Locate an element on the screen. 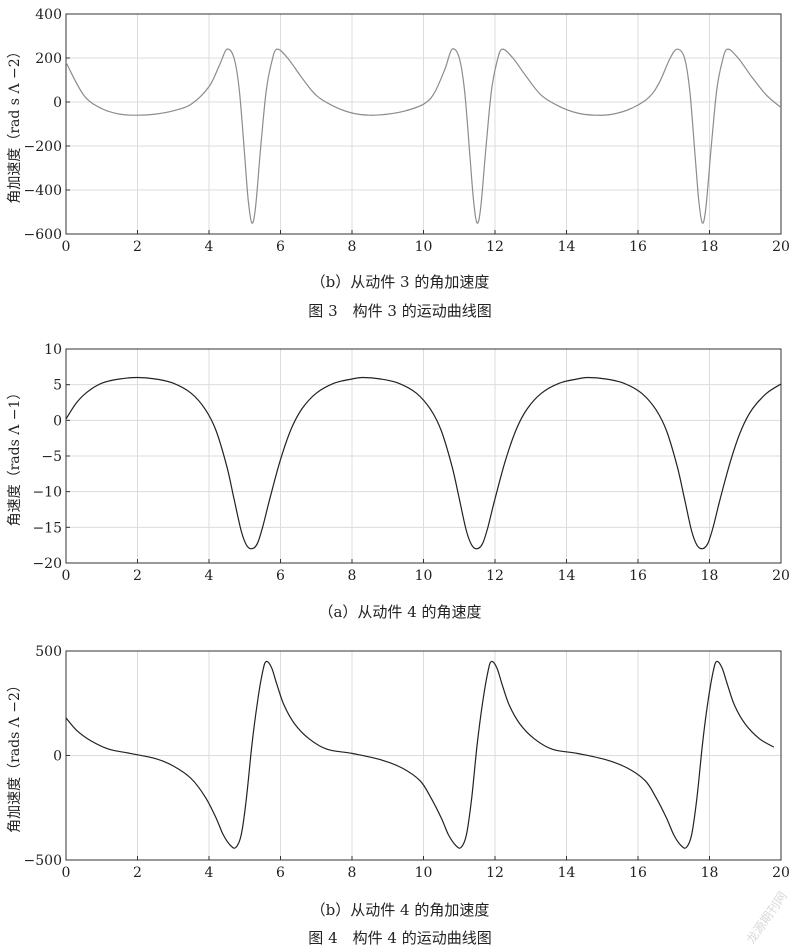  y-axis-label: 角加速度（rad s Λ −2） is located at coordinates (15, 123).